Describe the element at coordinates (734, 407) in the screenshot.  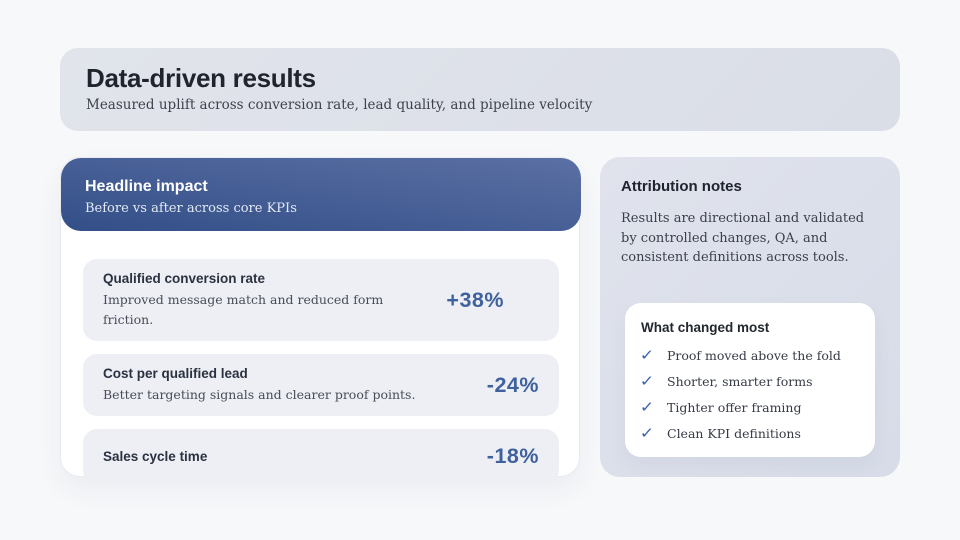
I see `list-item-label: Tighter offer framing` at that location.